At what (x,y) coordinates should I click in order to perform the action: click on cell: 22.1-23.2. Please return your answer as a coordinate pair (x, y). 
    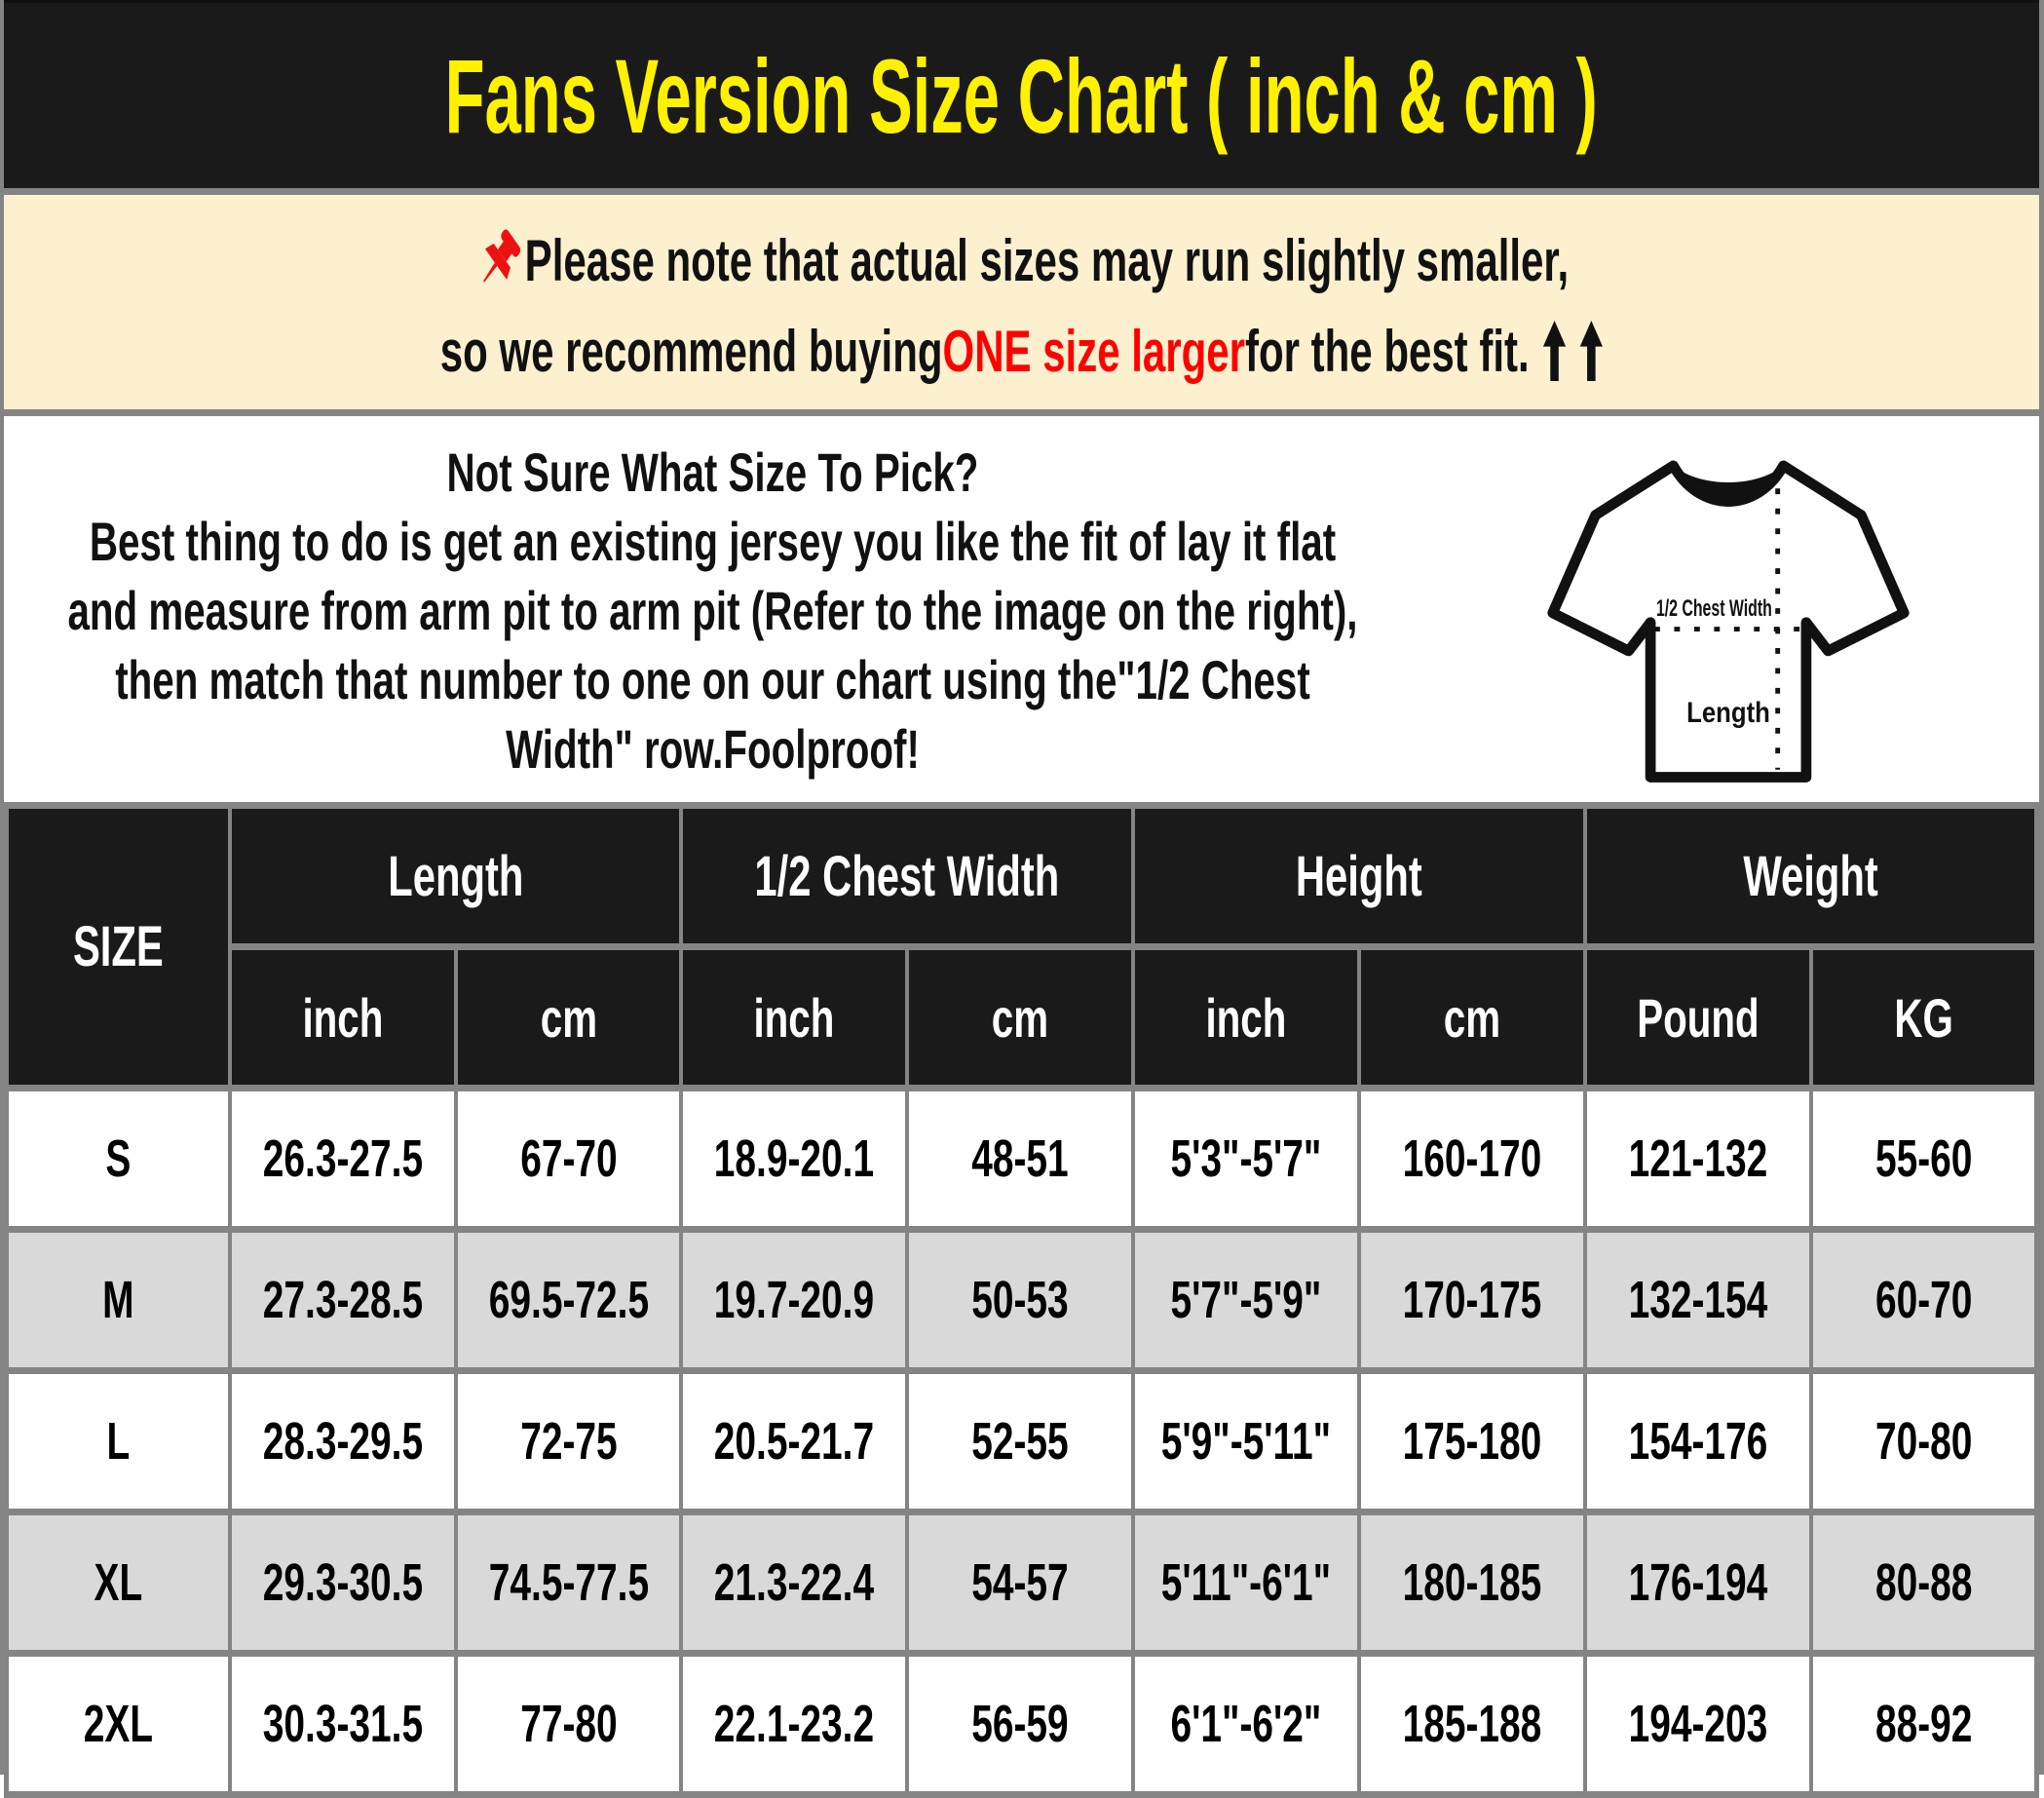
    Looking at the image, I should click on (794, 1724).